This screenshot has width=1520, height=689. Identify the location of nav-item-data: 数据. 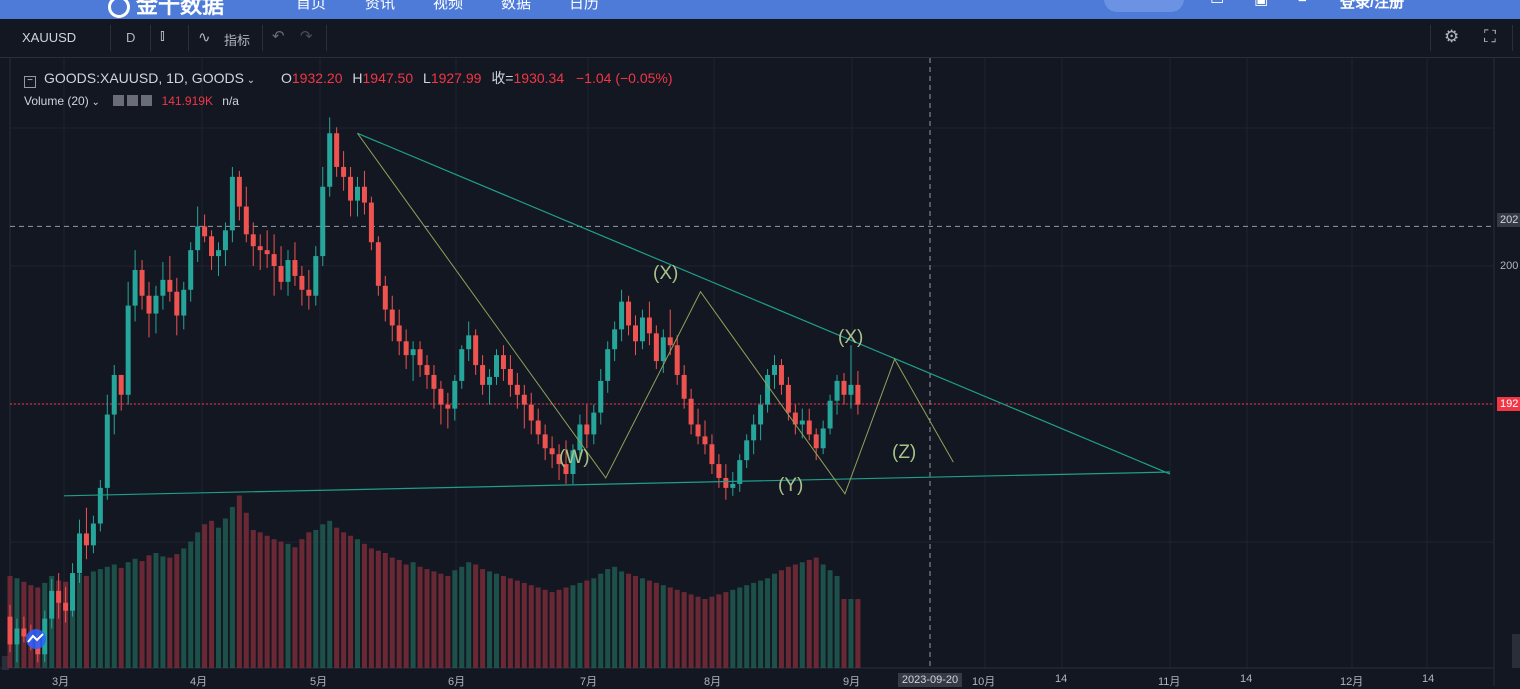
(516, 6).